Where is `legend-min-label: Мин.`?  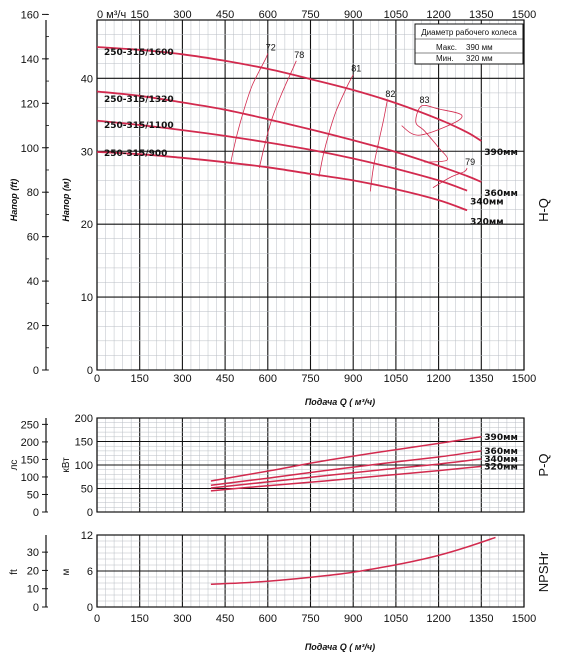 legend-min-label: Мин. is located at coordinates (445, 58).